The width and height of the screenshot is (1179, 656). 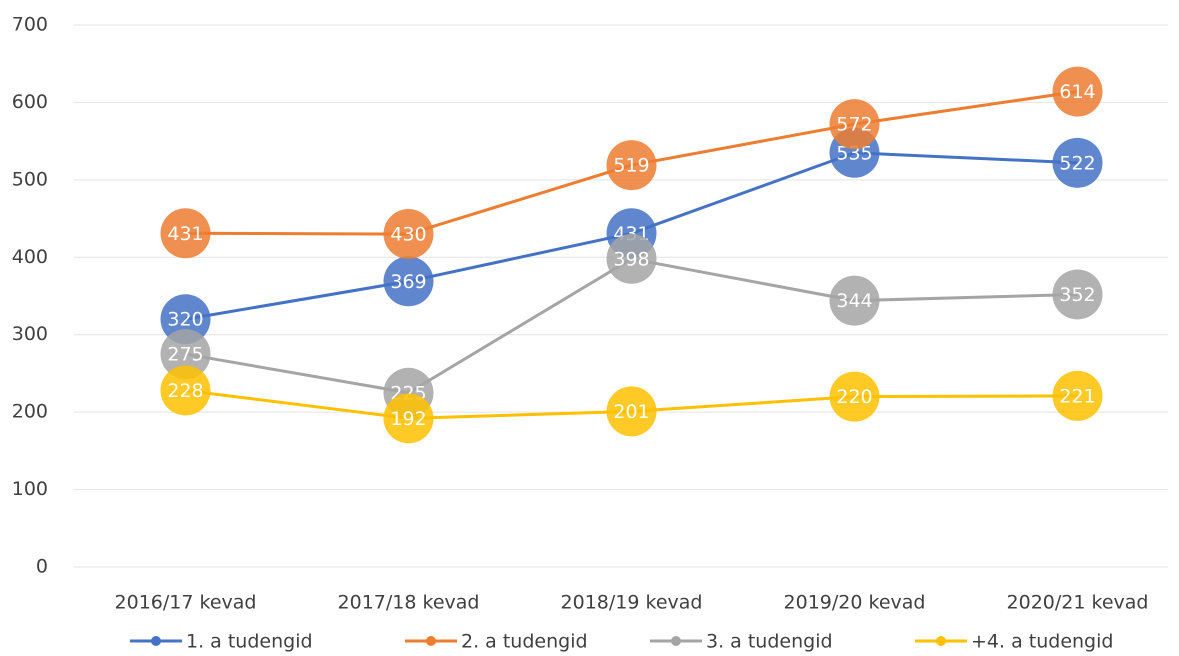 I want to click on data-label: 398, so click(x=631, y=259).